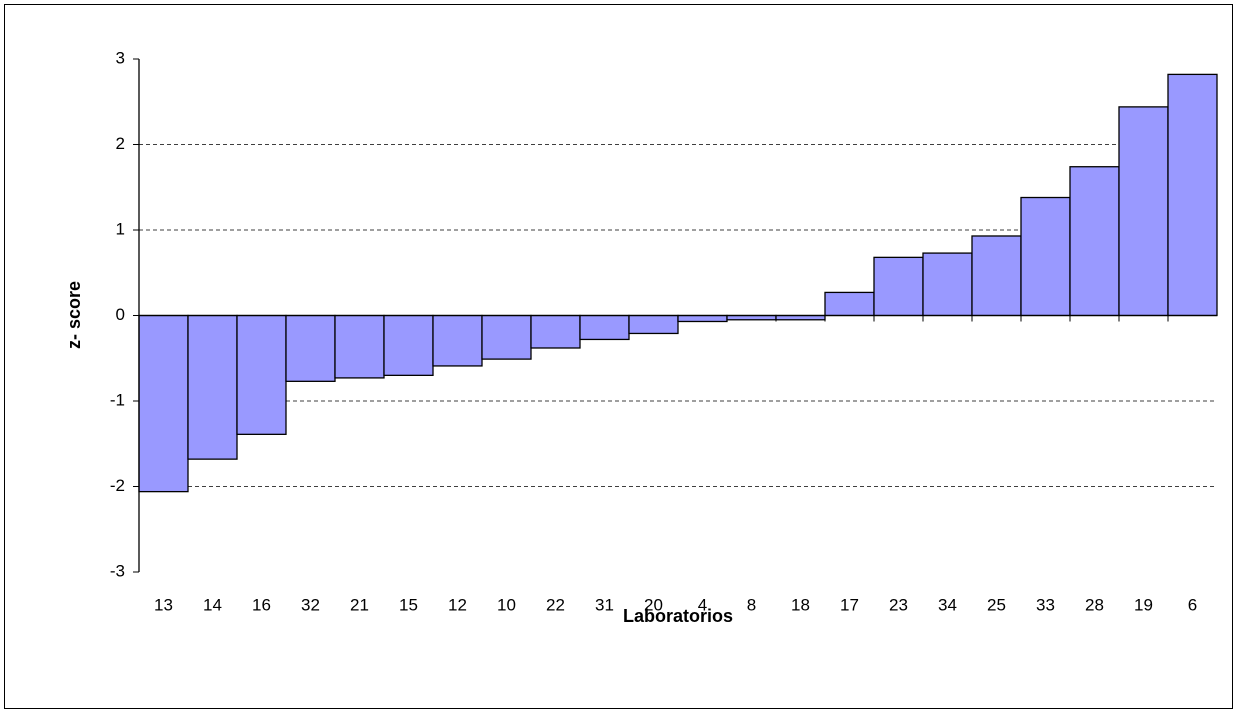 The height and width of the screenshot is (713, 1237). What do you see at coordinates (506, 604) in the screenshot?
I see `x-tick-label: 10` at bounding box center [506, 604].